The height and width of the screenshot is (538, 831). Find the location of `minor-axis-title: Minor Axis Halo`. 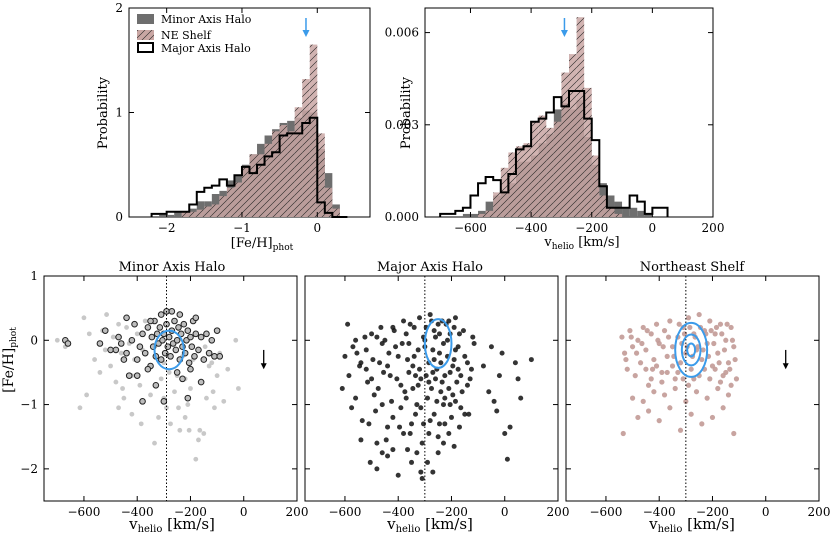

minor-axis-title: Minor Axis Halo is located at coordinates (172, 267).